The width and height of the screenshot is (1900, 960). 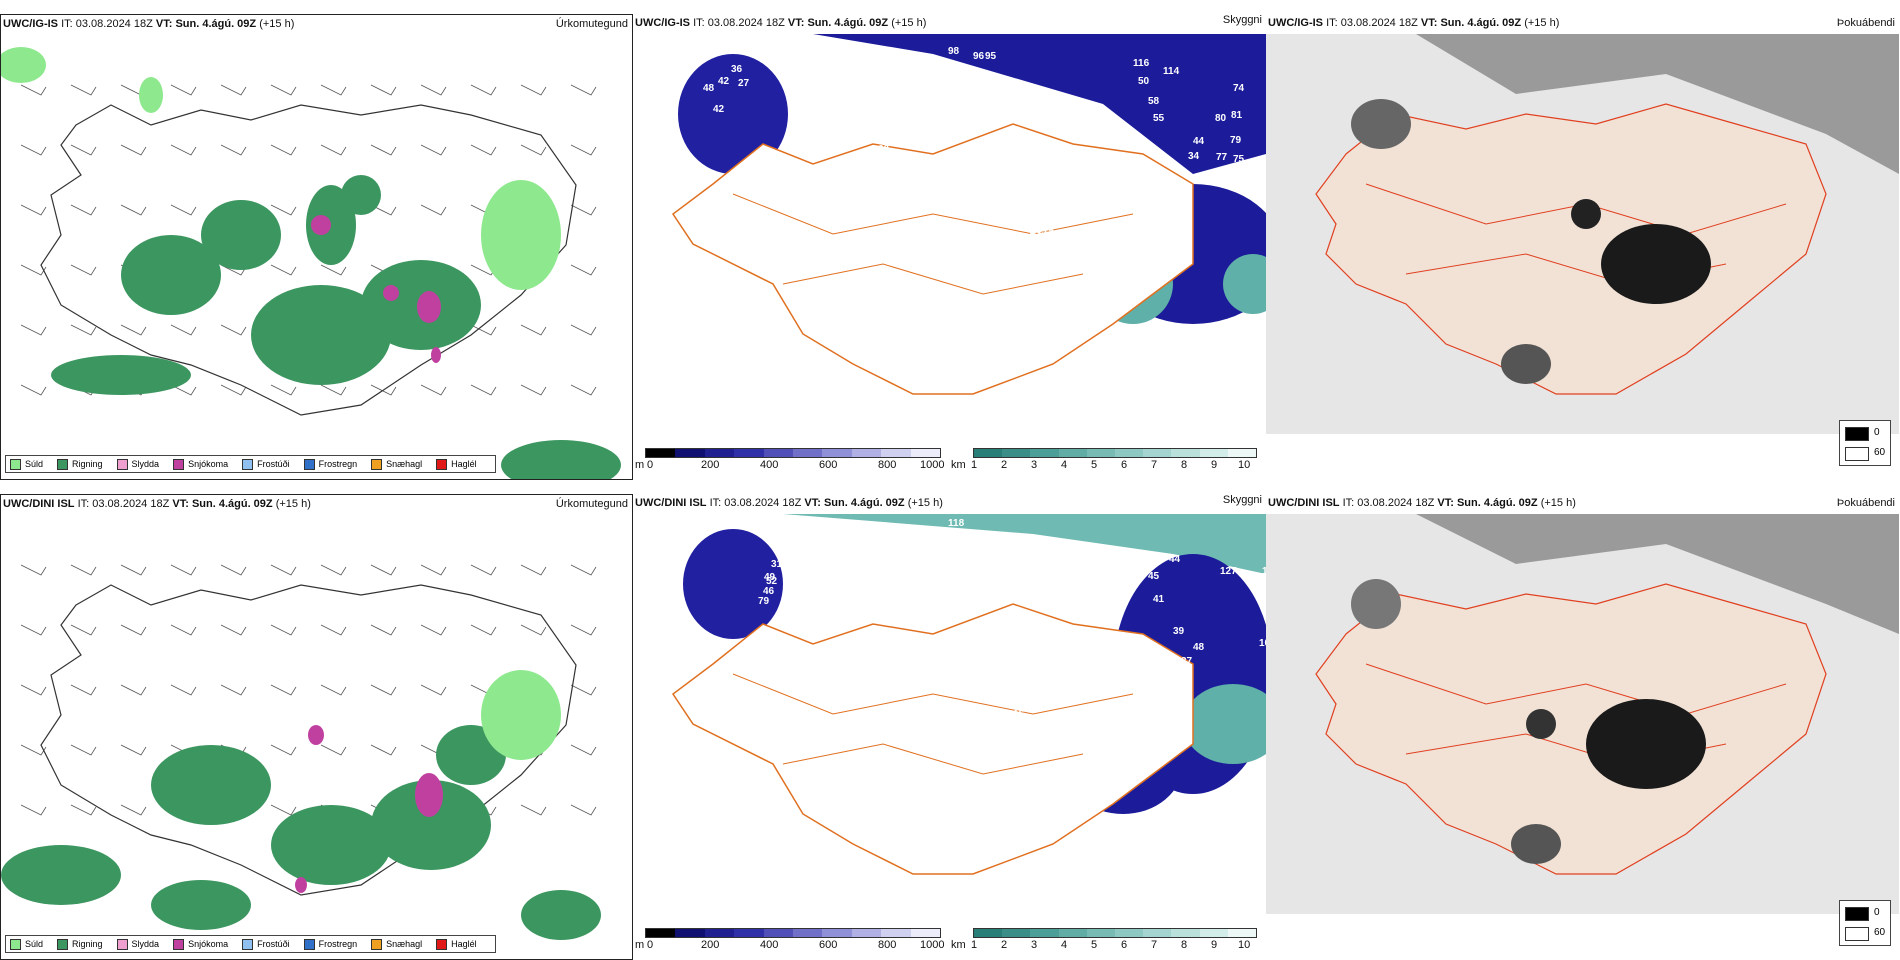 What do you see at coordinates (1133, 221) in the screenshot?
I see `cloud-base-label: 25` at bounding box center [1133, 221].